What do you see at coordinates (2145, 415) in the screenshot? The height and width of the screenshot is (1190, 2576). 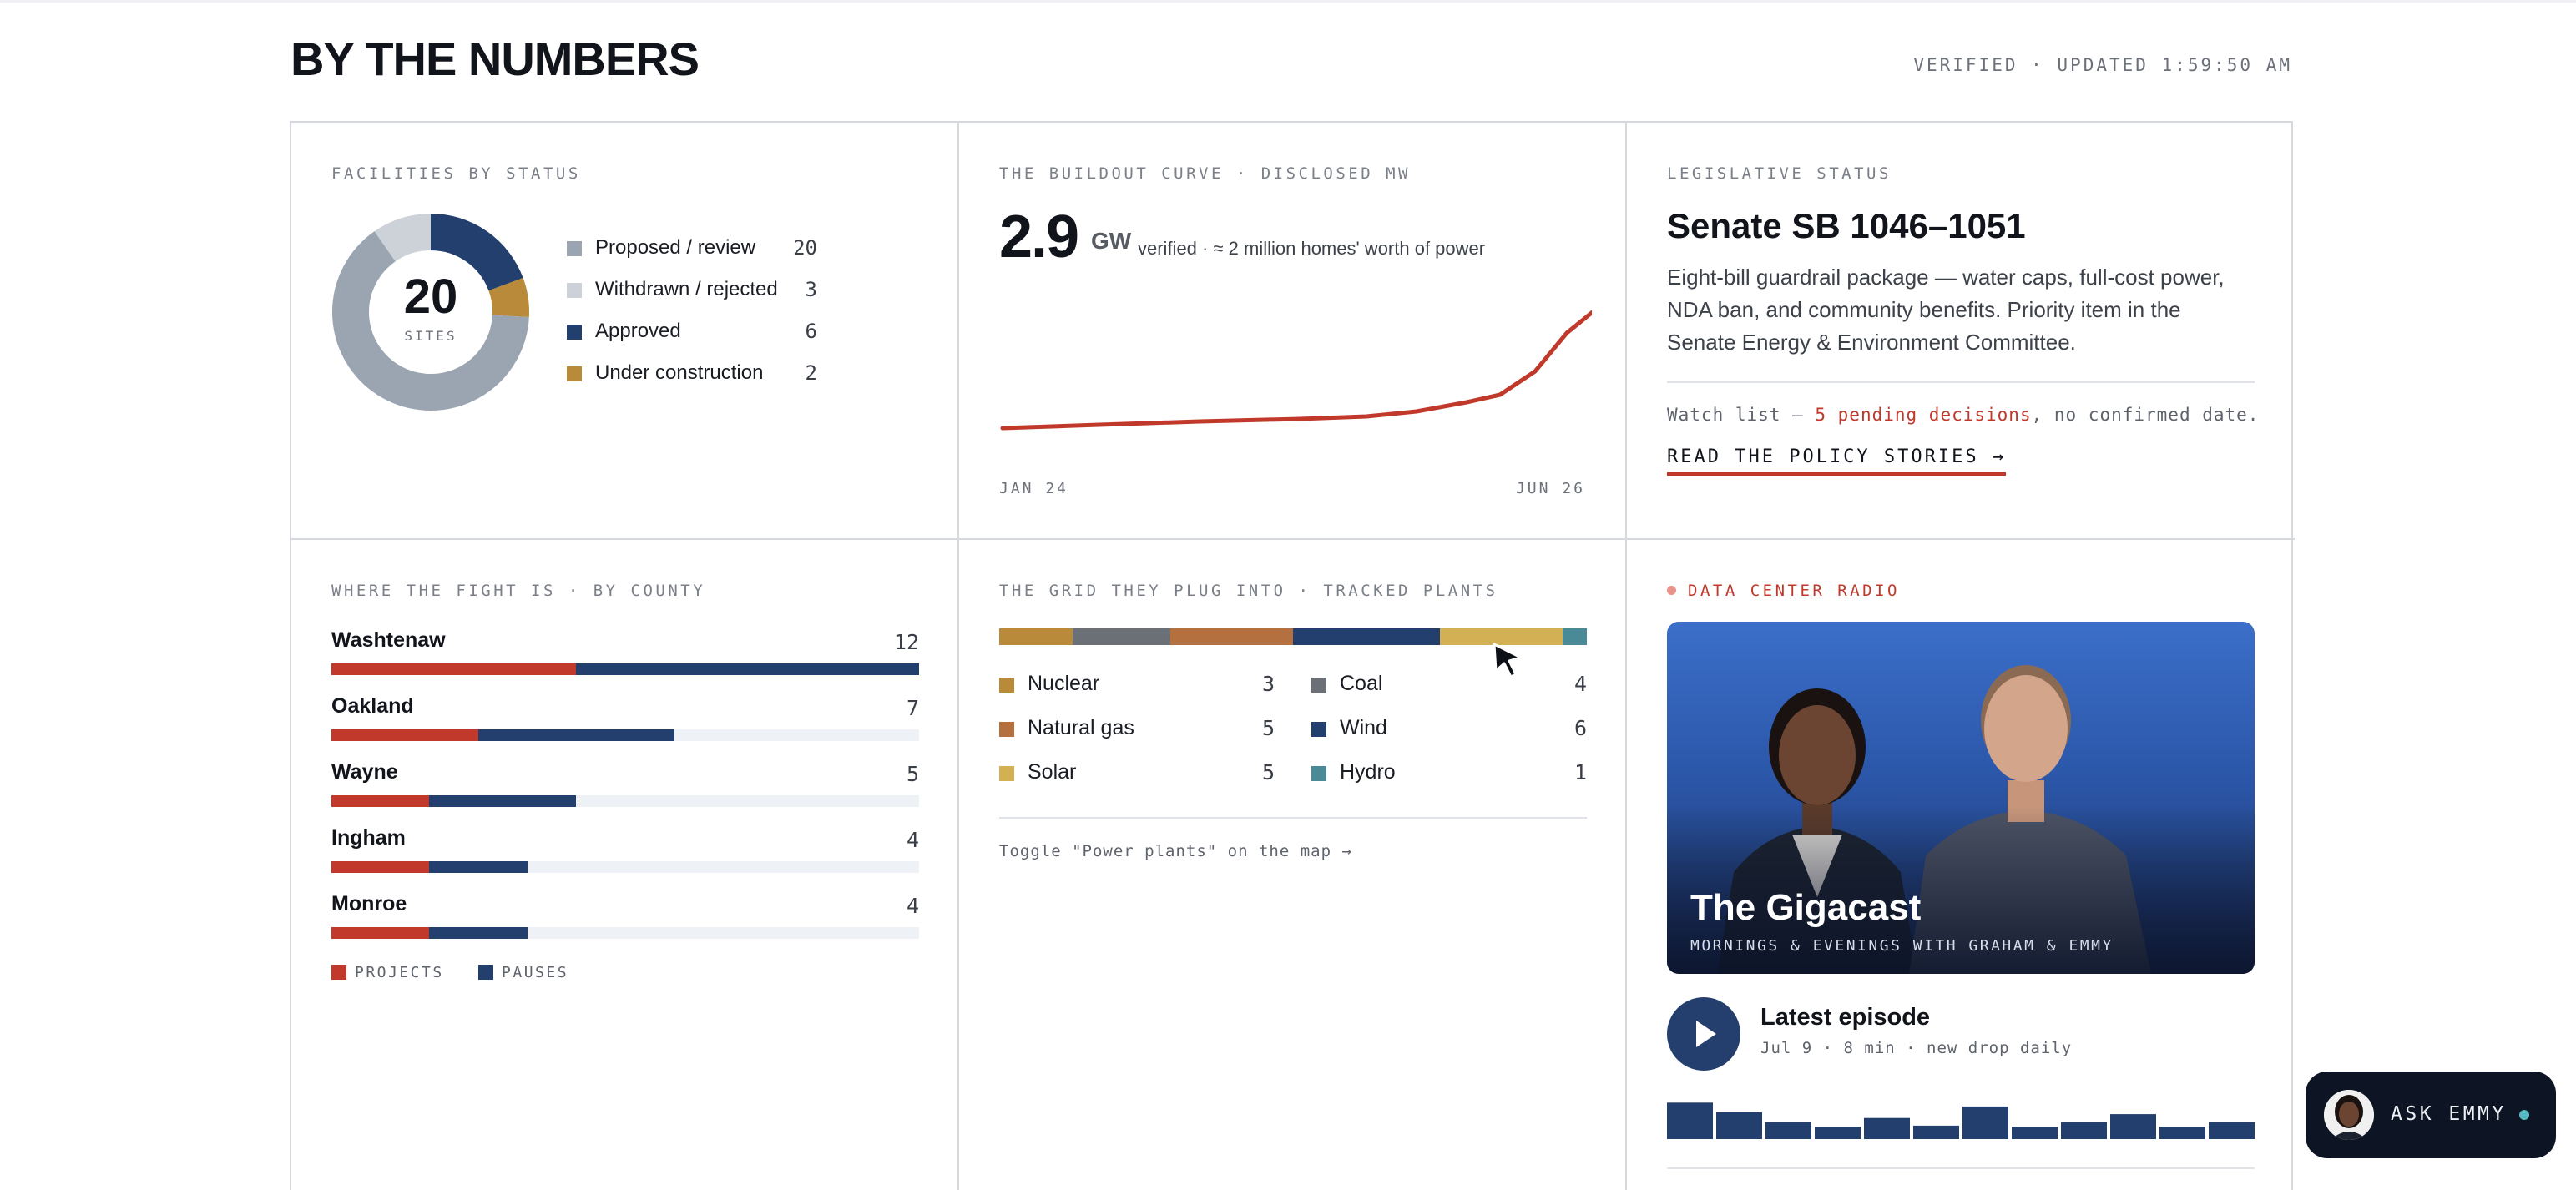 I see `watch-suffix: , no confirmed date.` at bounding box center [2145, 415].